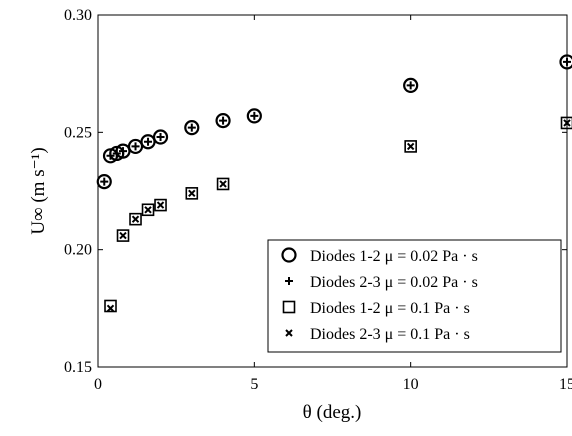 This screenshot has width=572, height=436. I want to click on legend-box, so click(414, 296).